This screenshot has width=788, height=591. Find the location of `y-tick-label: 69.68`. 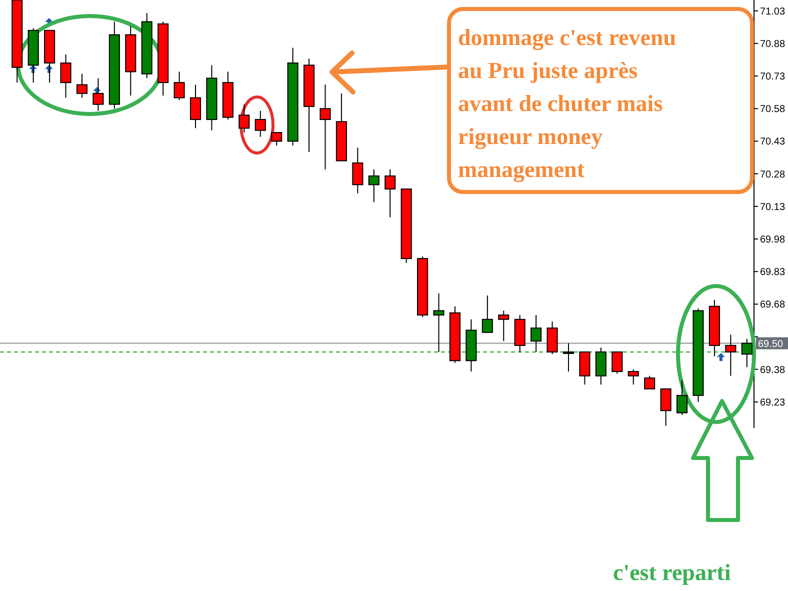

y-tick-label: 69.68 is located at coordinates (773, 305).